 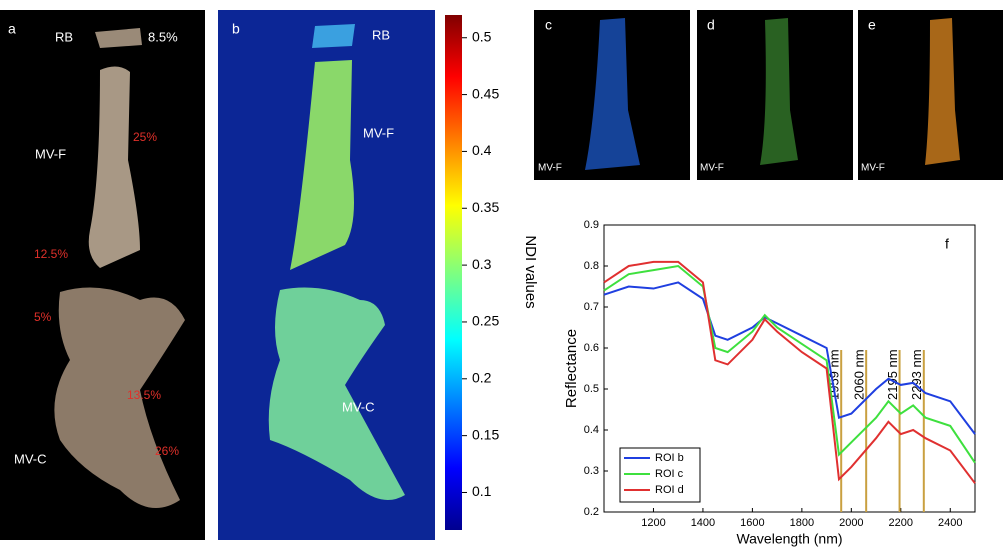 I want to click on x-tick-label: 1400, so click(x=703, y=523).